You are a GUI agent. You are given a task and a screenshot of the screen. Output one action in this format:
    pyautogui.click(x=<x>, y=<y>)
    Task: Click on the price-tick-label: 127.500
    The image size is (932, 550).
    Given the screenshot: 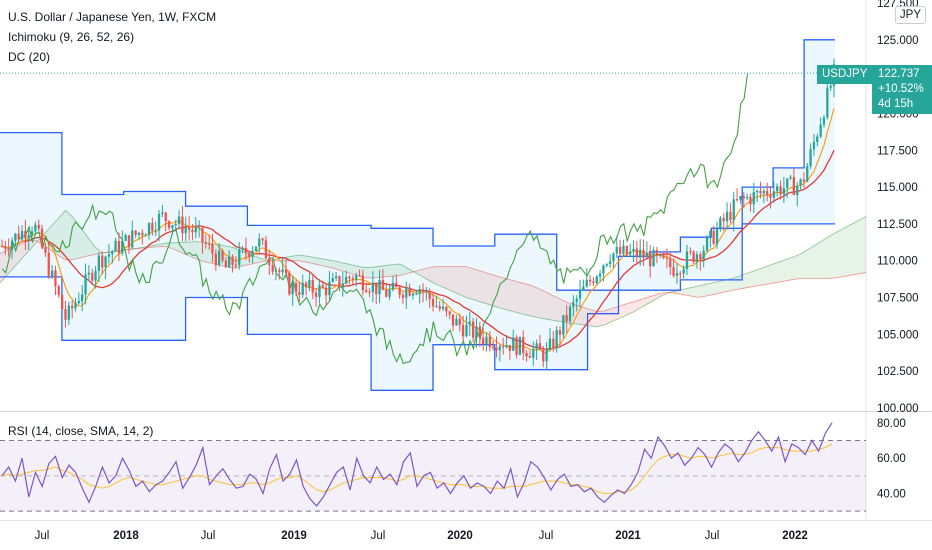 What is the action you would take?
    pyautogui.click(x=898, y=5)
    